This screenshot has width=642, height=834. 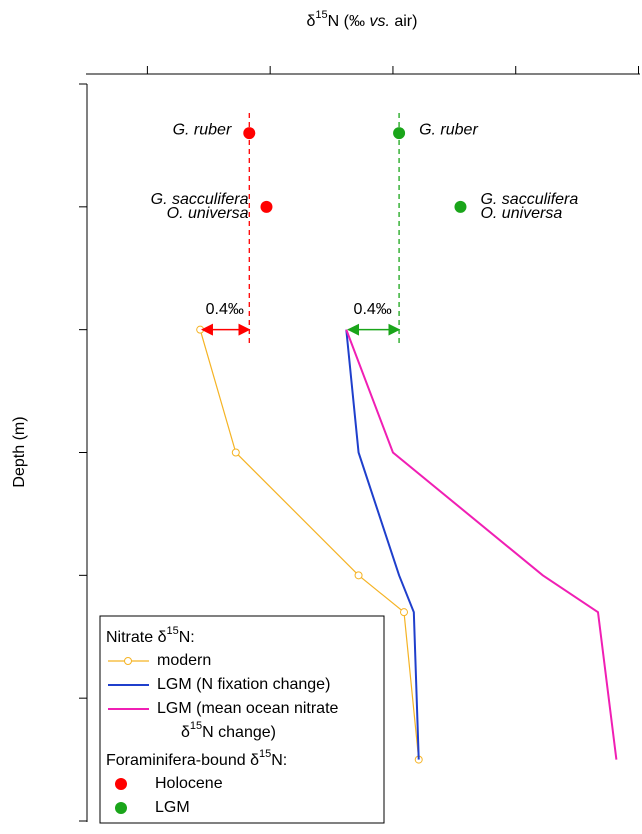 What do you see at coordinates (172, 807) in the screenshot?
I see `legend-label: LGM` at bounding box center [172, 807].